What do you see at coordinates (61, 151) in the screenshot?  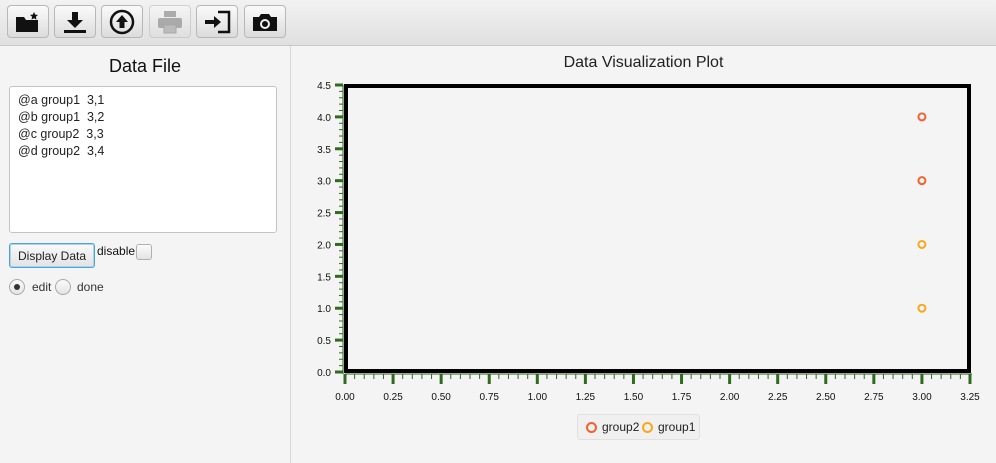 I see `data-line: @d group2 3,4` at bounding box center [61, 151].